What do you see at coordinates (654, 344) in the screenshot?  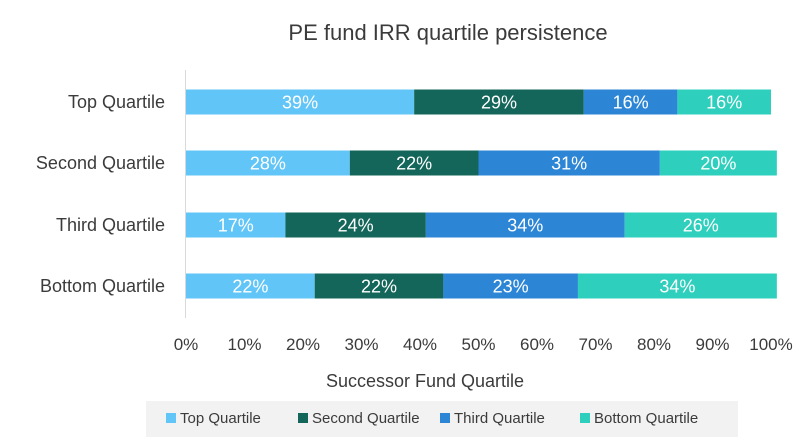 I see `x-tick-label: 80%` at bounding box center [654, 344].